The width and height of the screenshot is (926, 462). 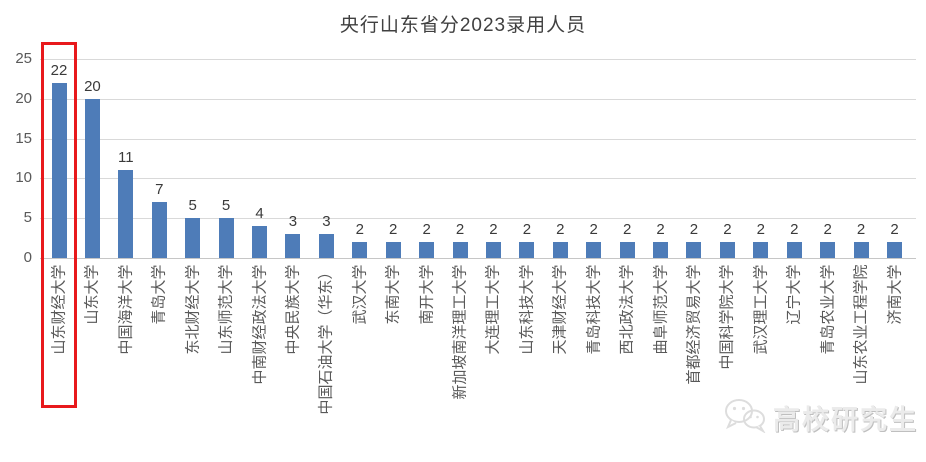 What do you see at coordinates (493, 309) in the screenshot?
I see `x-category-label: 大连理工大学` at bounding box center [493, 309].